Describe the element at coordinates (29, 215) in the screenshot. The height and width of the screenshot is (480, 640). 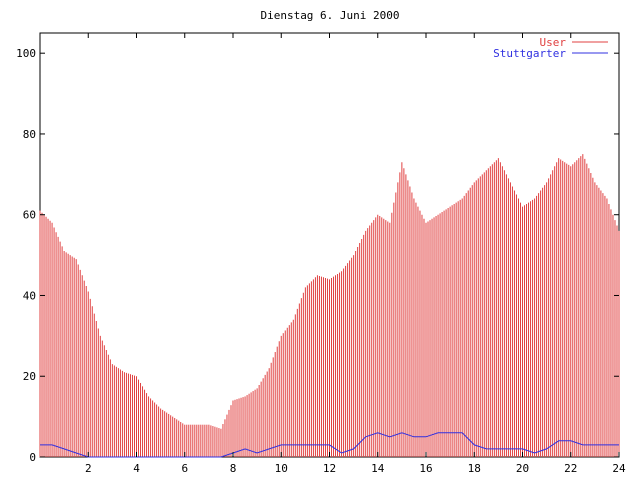
I see `y-tick-label: 60` at that location.